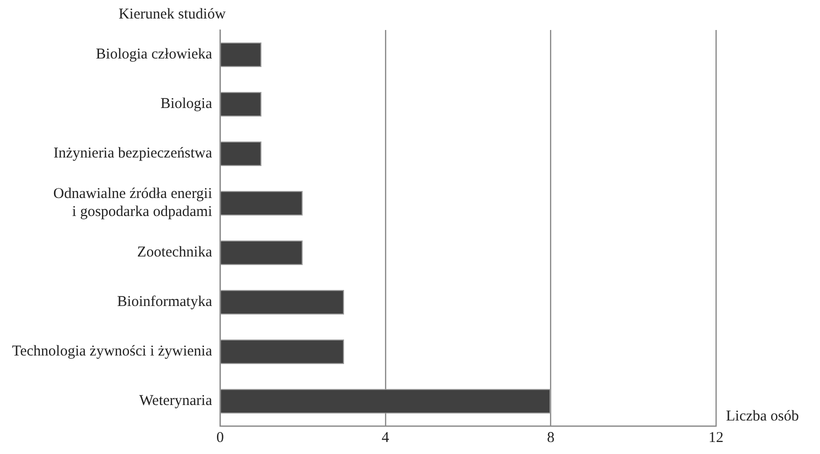  Describe the element at coordinates (386, 438) in the screenshot. I see `x-tick-label: 4` at that location.